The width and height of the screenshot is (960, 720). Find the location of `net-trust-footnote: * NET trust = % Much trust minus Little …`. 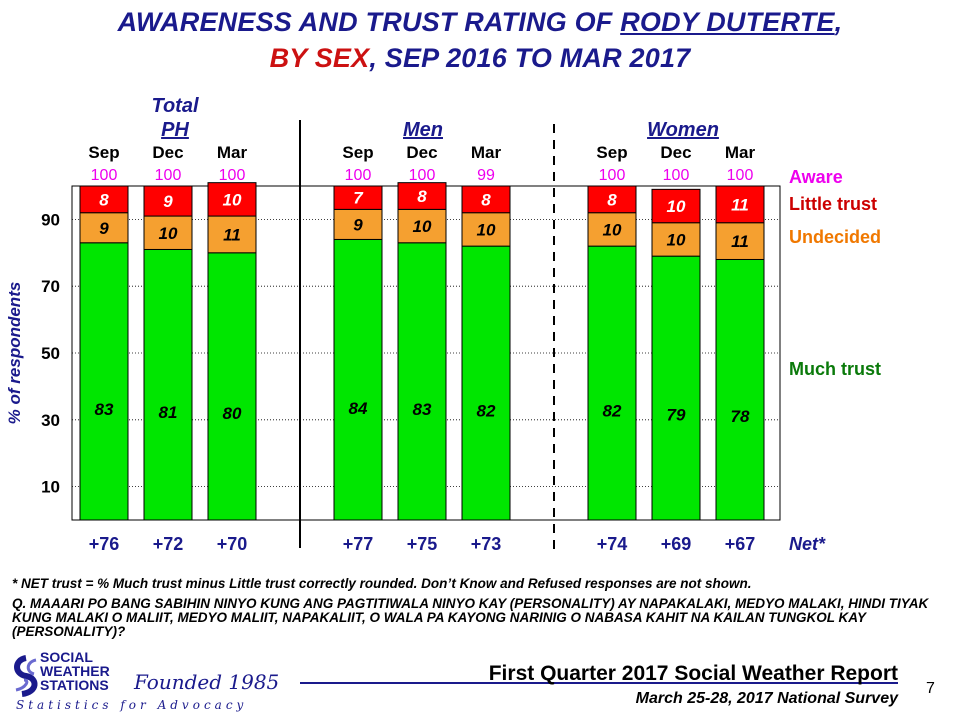

net-trust-footnote: * NET trust = % Much trust minus Little … is located at coordinates (382, 583).